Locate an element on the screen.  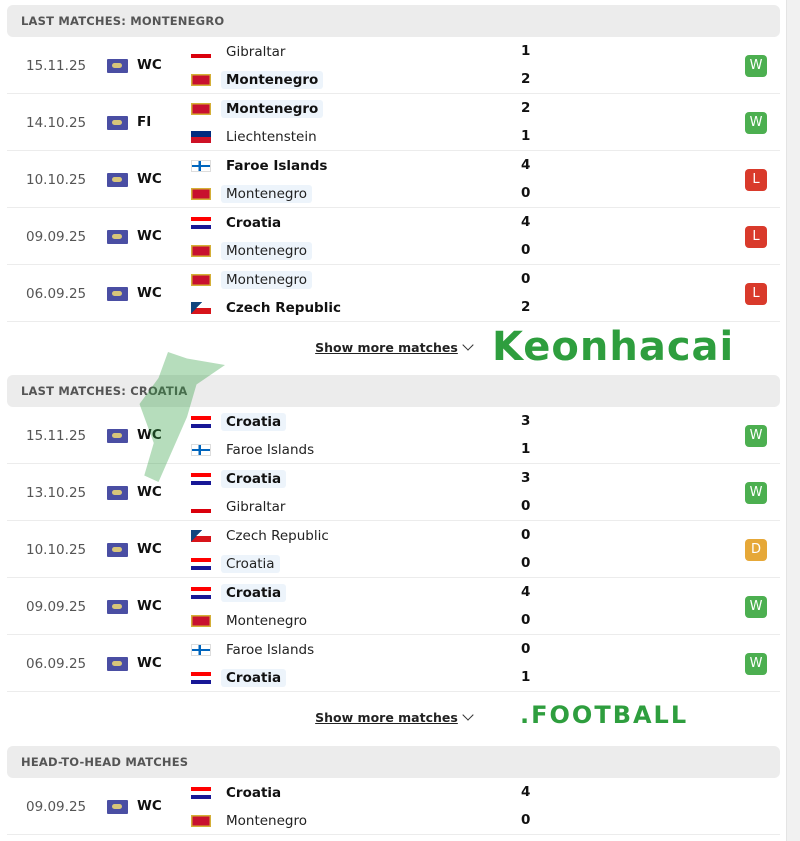
section-header: LAST MATCHES: MONTENEGRO is located at coordinates (393, 21).